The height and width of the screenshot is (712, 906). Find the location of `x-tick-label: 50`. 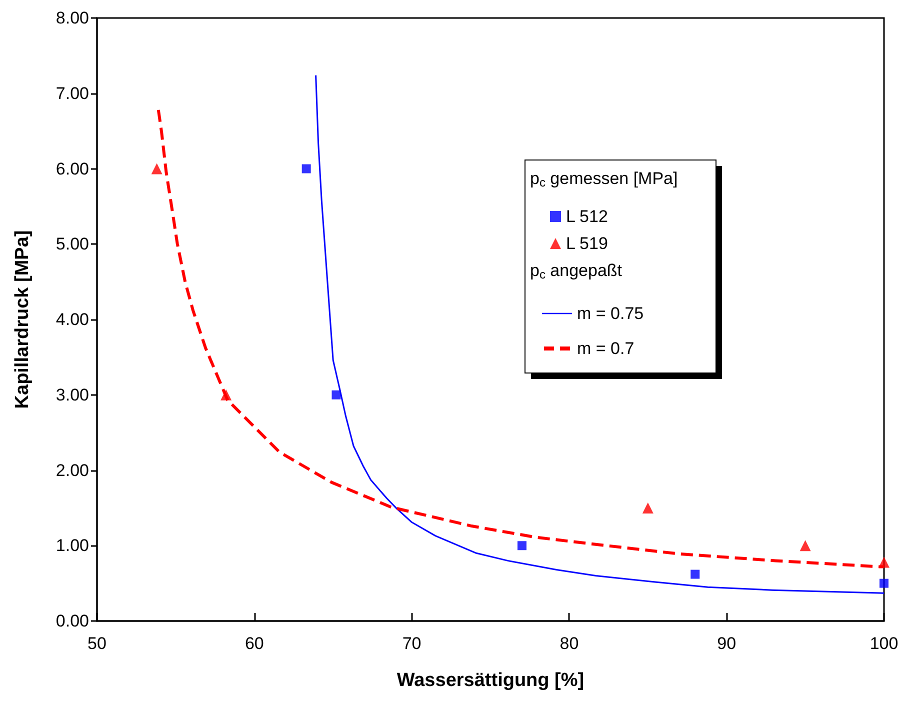

x-tick-label: 50 is located at coordinates (97, 643).